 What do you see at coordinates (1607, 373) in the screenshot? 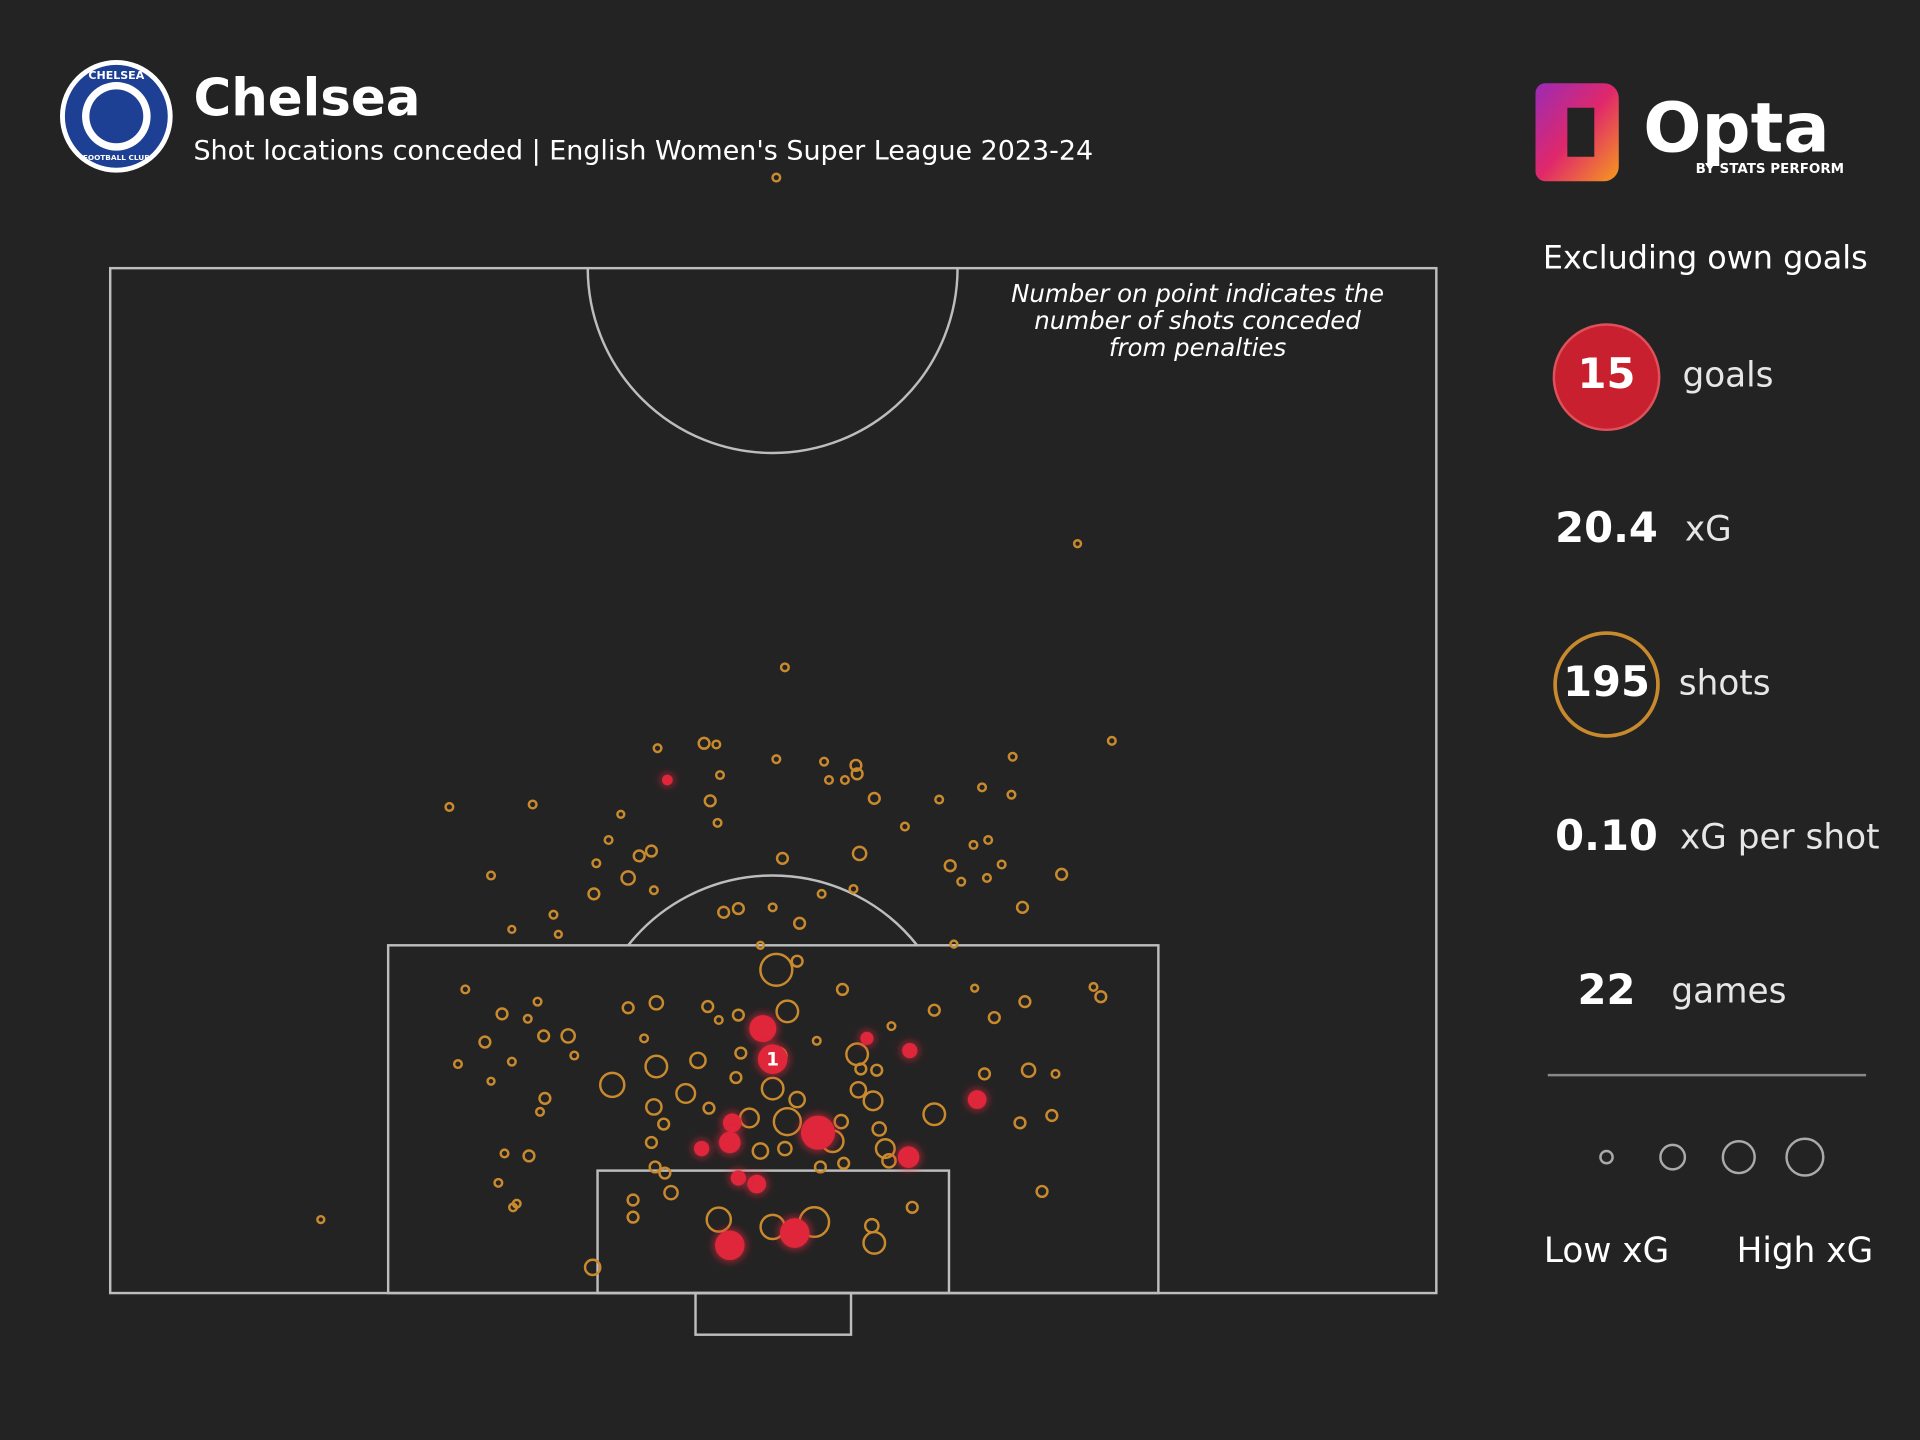
I see `stat-value: 15` at bounding box center [1607, 373].